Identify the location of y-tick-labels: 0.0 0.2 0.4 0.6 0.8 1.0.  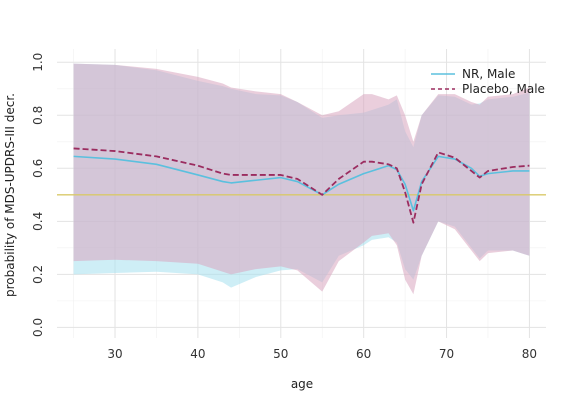
(38, 195).